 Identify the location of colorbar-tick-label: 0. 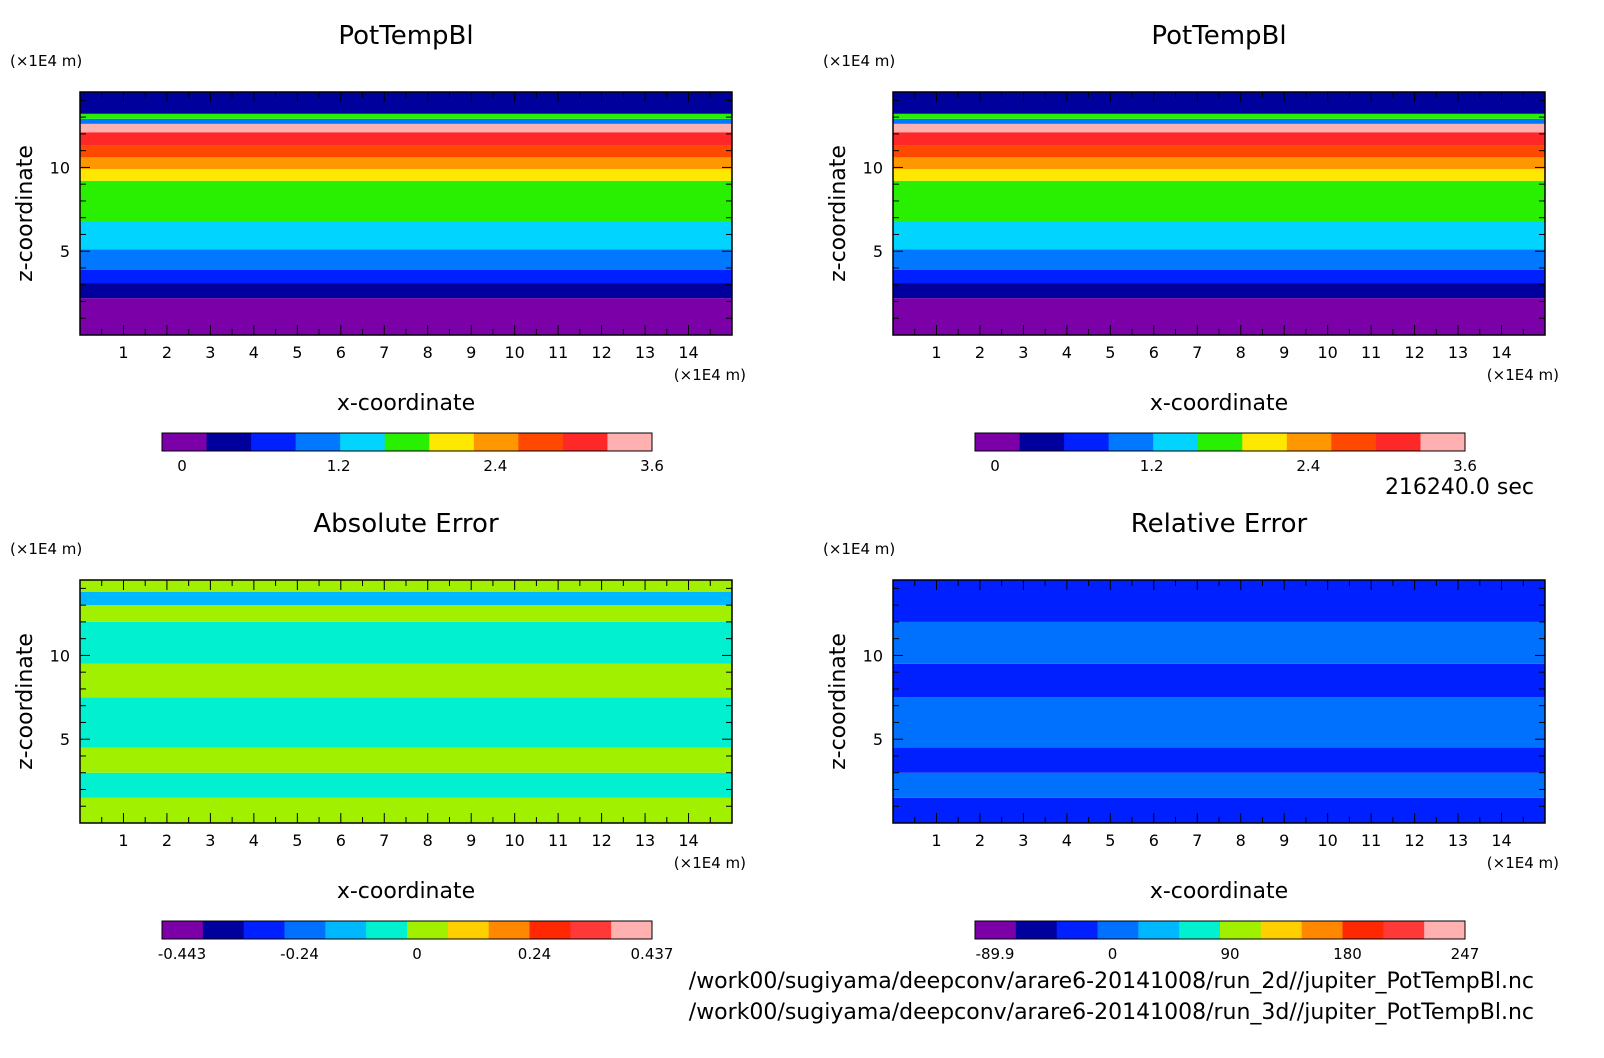
(995, 466).